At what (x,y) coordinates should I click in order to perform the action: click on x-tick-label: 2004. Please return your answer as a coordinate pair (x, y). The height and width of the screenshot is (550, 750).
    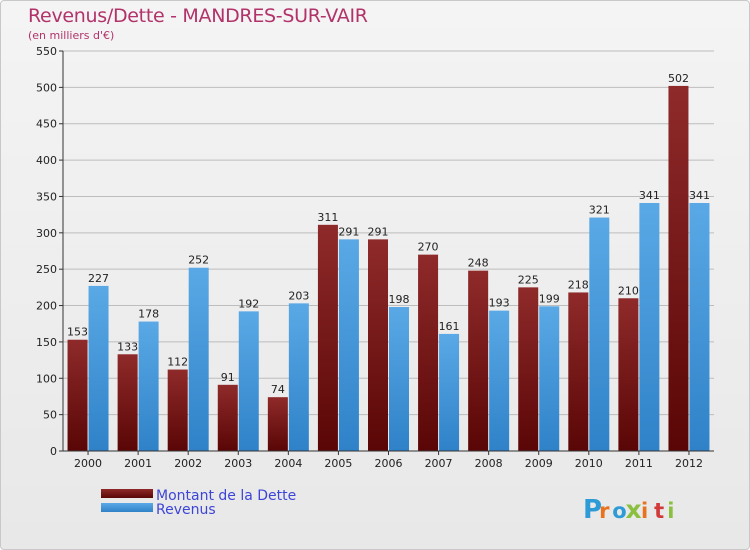
    Looking at the image, I should click on (288, 463).